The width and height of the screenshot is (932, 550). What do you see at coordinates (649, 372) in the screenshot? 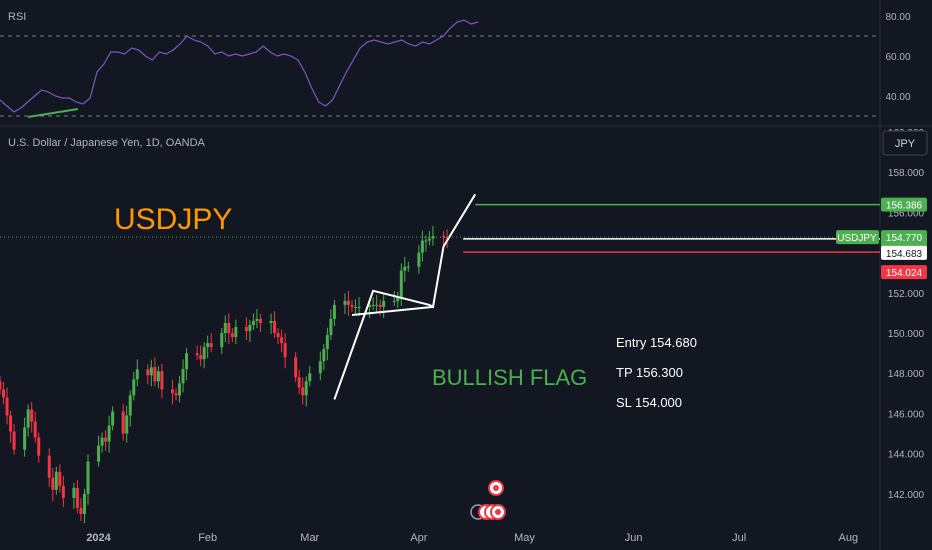
I see `tp-note: TP 156.300` at bounding box center [649, 372].